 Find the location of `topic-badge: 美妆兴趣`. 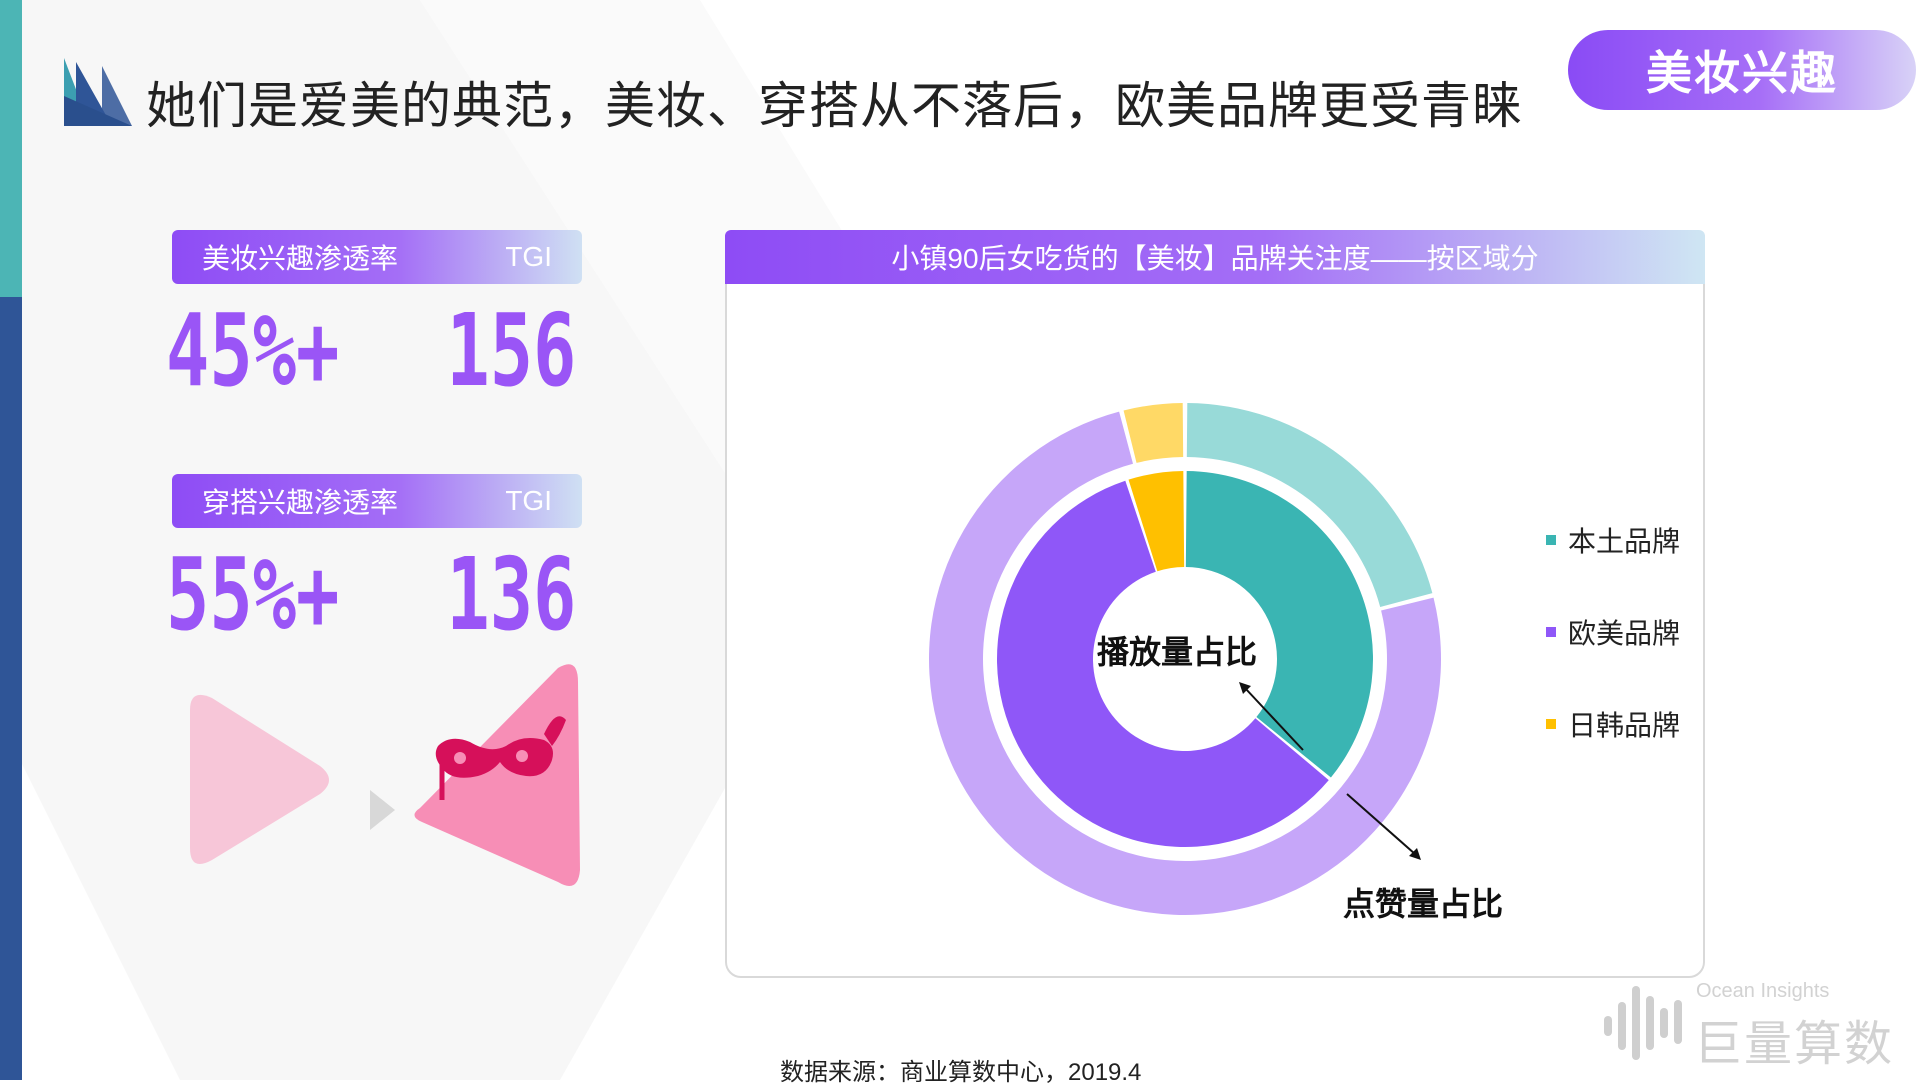

topic-badge: 美妆兴趣 is located at coordinates (1742, 70).